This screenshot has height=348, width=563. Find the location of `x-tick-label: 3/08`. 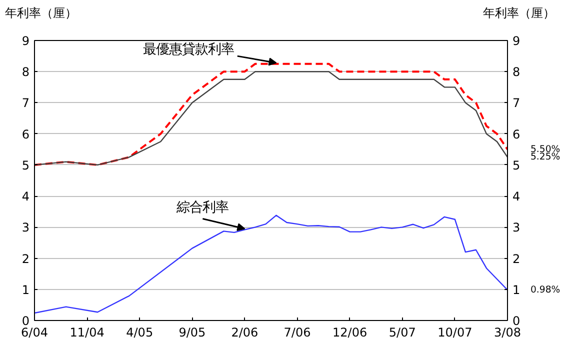

x-tick-label: 3/08 is located at coordinates (507, 333).